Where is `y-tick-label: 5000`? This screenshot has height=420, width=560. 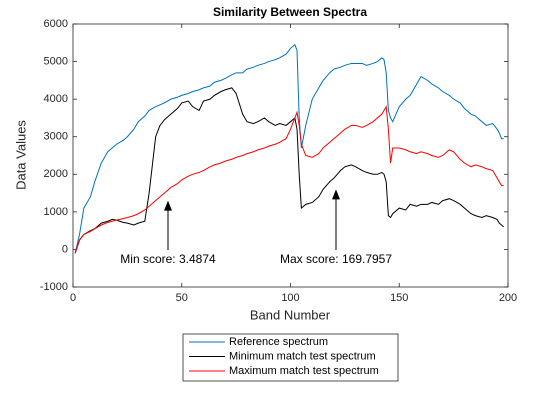
y-tick-label: 5000 is located at coordinates (56, 61).